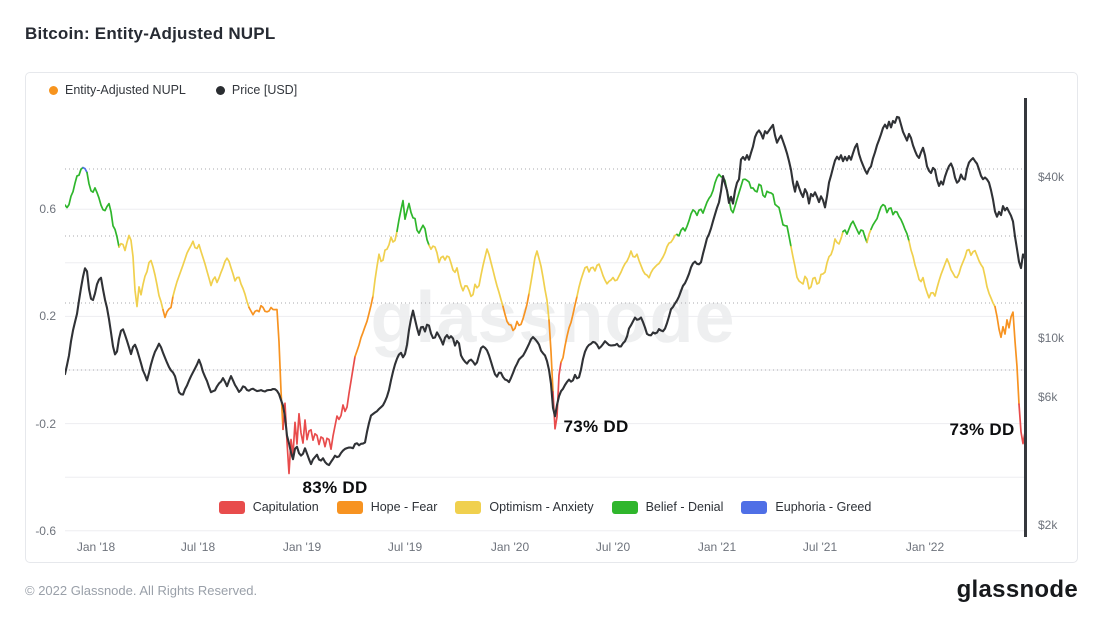  What do you see at coordinates (47, 316) in the screenshot?
I see `nupl-axis-label: 0.2` at bounding box center [47, 316].